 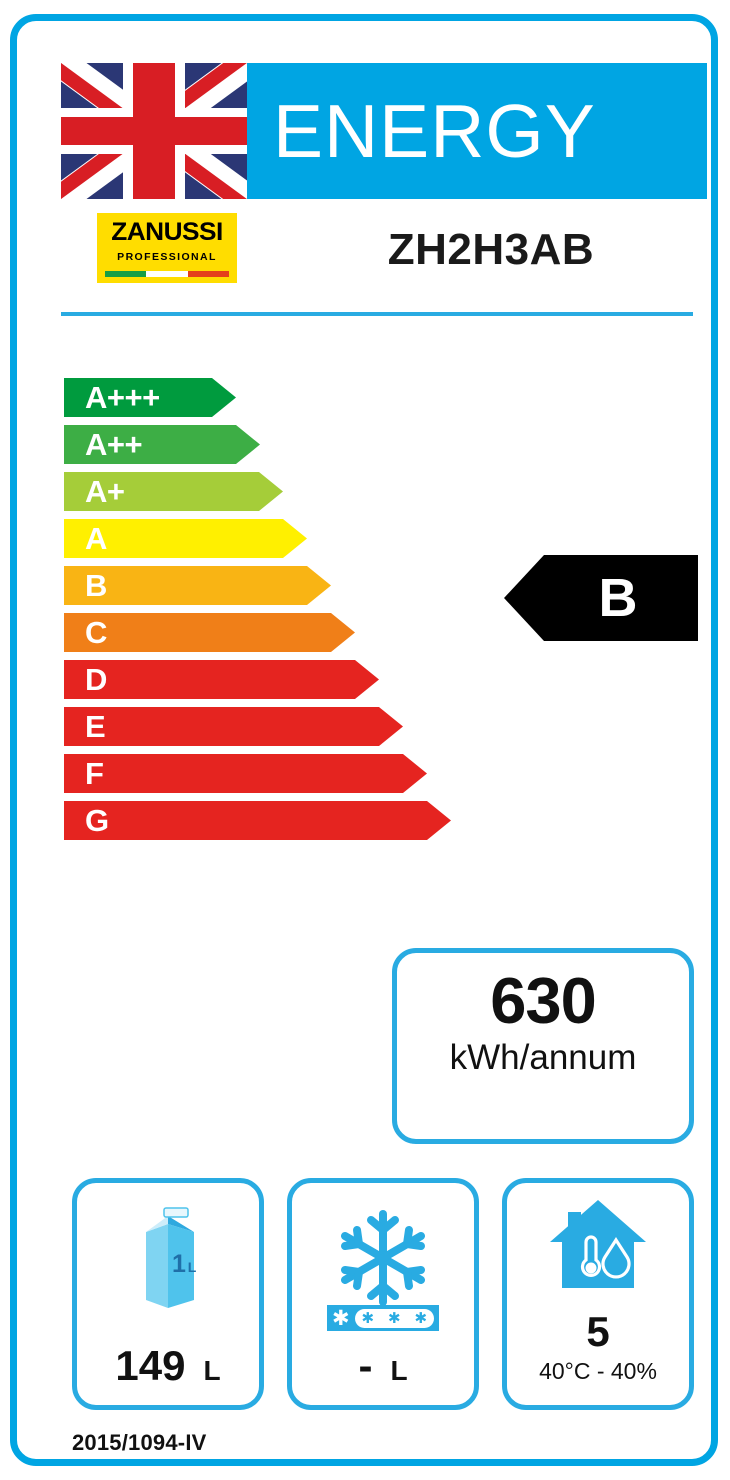 I want to click on energy-class-letter: E, so click(x=95, y=726).